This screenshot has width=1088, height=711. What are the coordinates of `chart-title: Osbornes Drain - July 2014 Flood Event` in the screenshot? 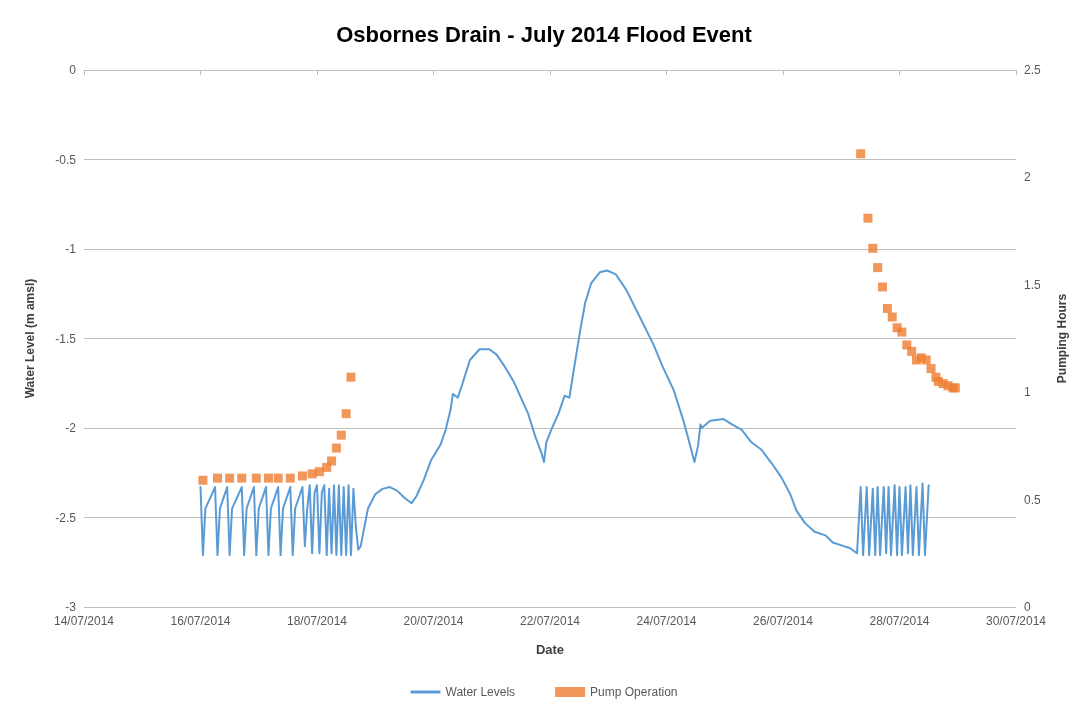 It's located at (544, 34).